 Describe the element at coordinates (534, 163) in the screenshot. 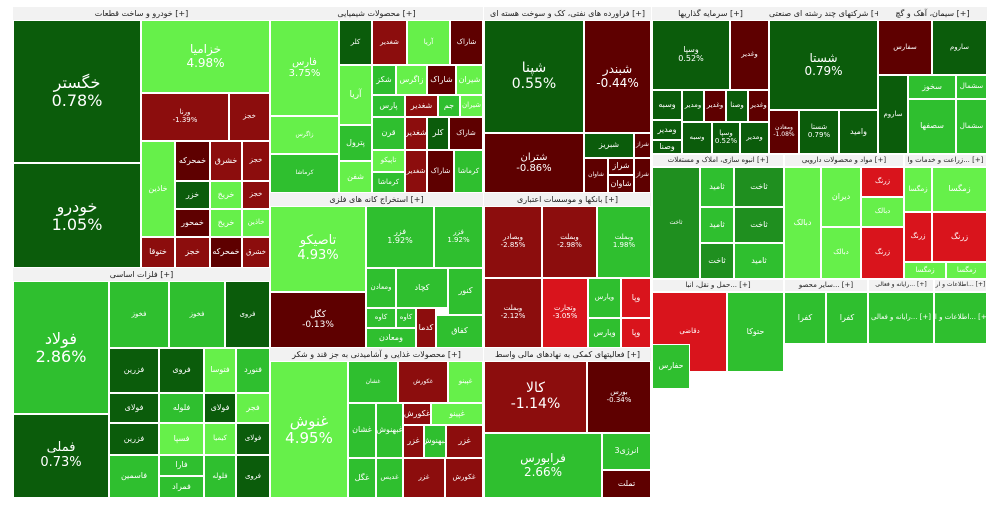

I see `stock-tile: شتران -0.86%` at that location.